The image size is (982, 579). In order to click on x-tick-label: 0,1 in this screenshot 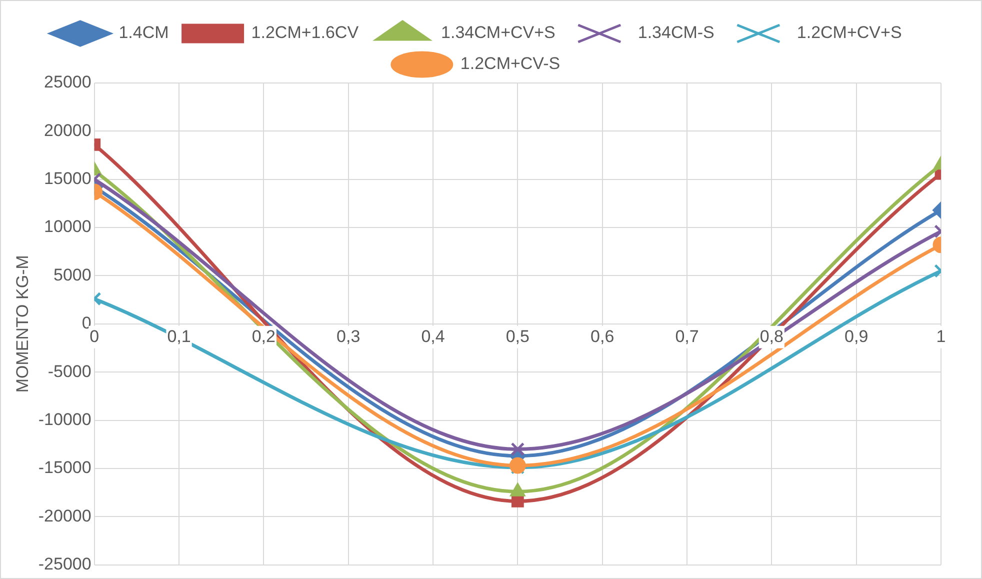, I will do `click(179, 336)`.